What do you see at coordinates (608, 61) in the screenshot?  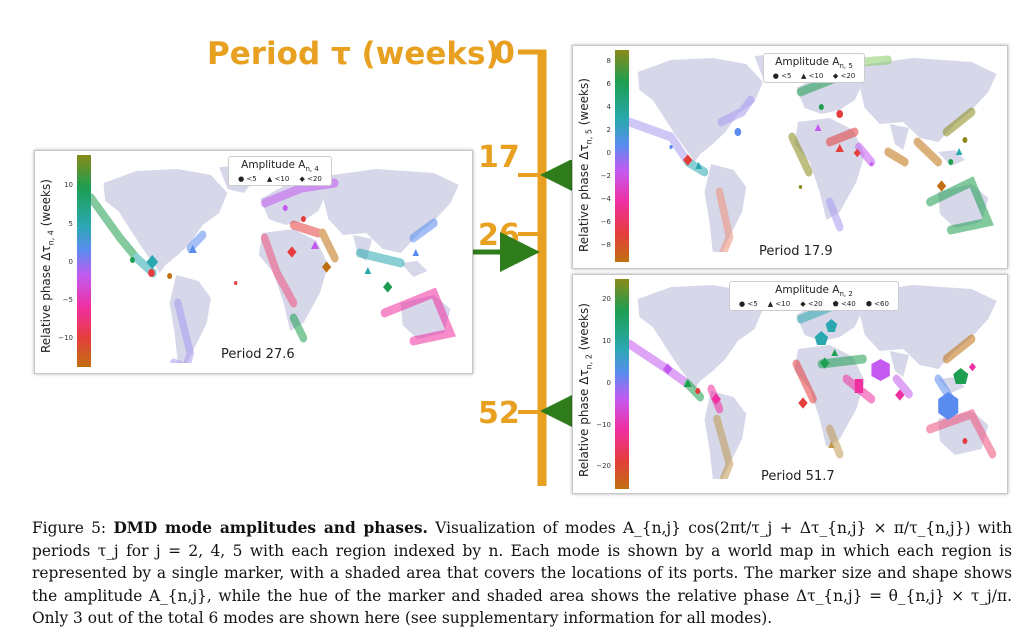 I see `colorbar-tick: 8` at bounding box center [608, 61].